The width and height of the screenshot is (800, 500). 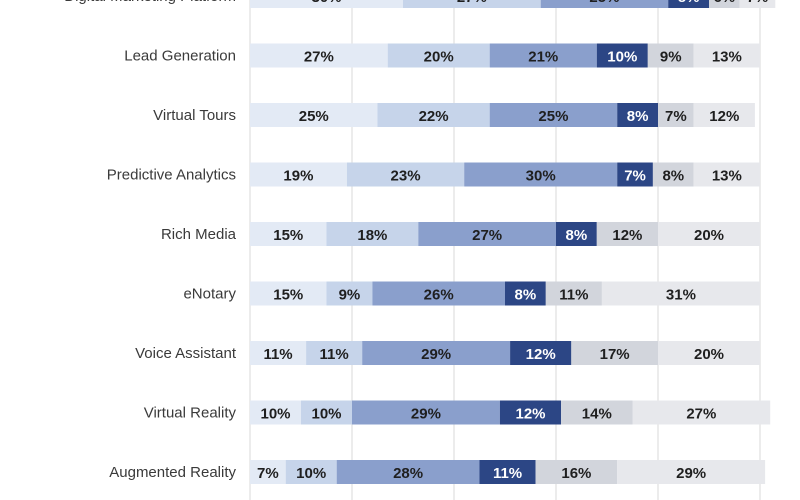 I want to click on category-label: Virtual Tours, so click(x=194, y=115).